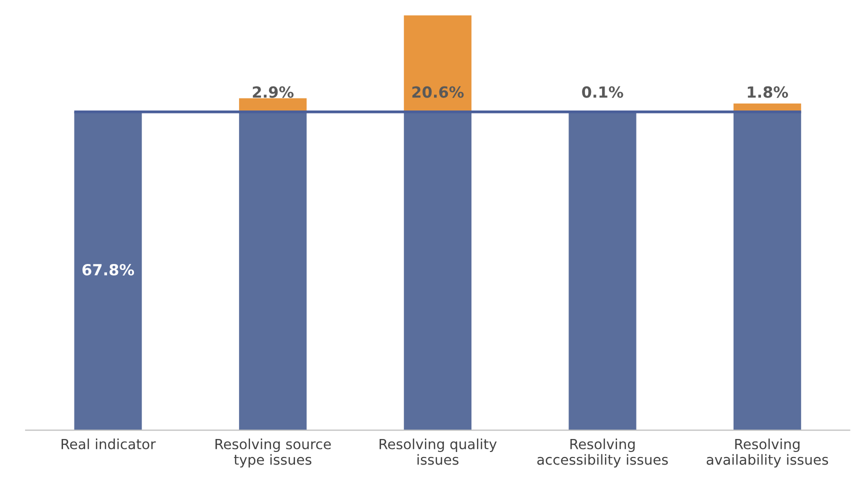 This screenshot has height=490, width=854. I want to click on data-label: 0.1%, so click(603, 92).